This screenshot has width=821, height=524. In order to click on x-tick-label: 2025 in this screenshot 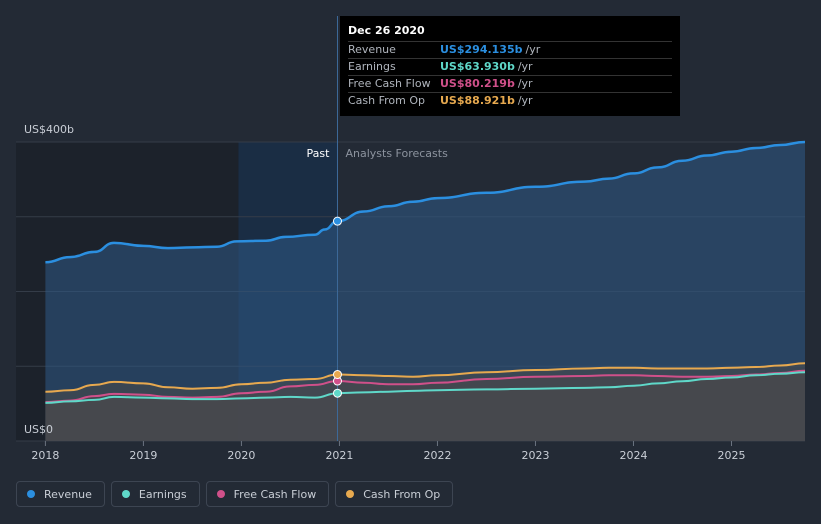, I will do `click(731, 455)`.